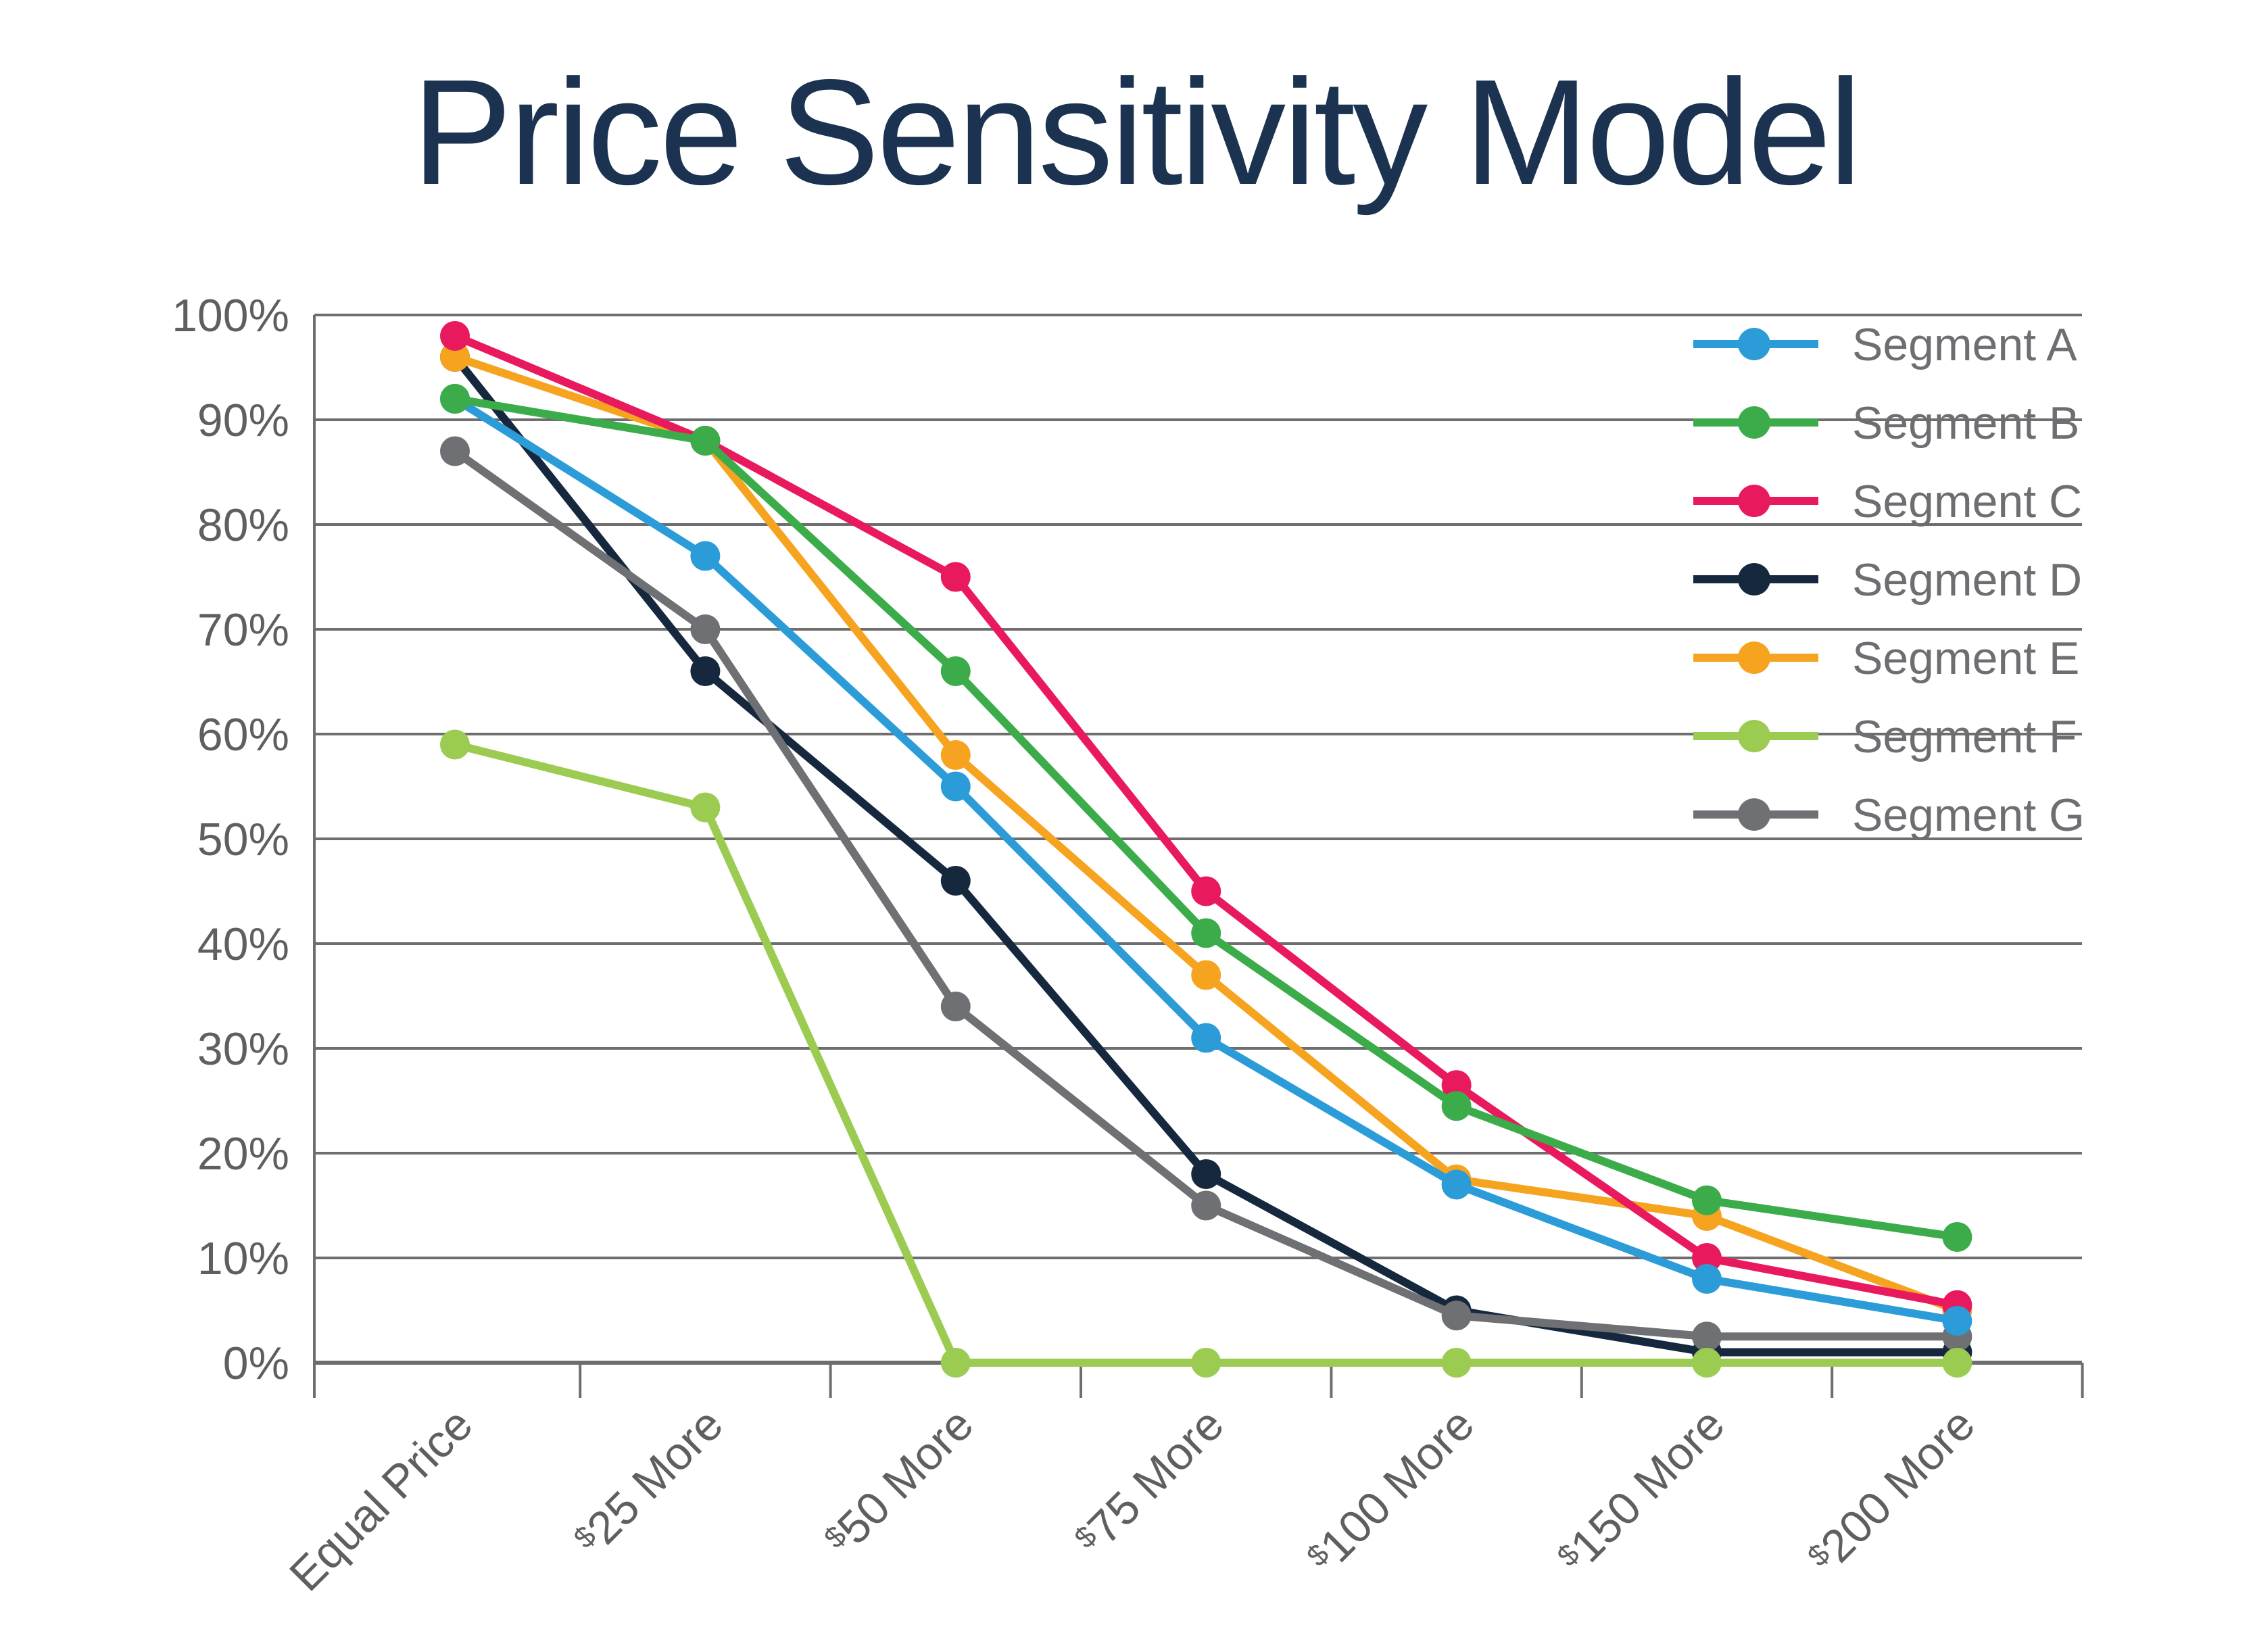  What do you see at coordinates (1135, 132) in the screenshot?
I see `chart-title: Price Sensitivity Model` at bounding box center [1135, 132].